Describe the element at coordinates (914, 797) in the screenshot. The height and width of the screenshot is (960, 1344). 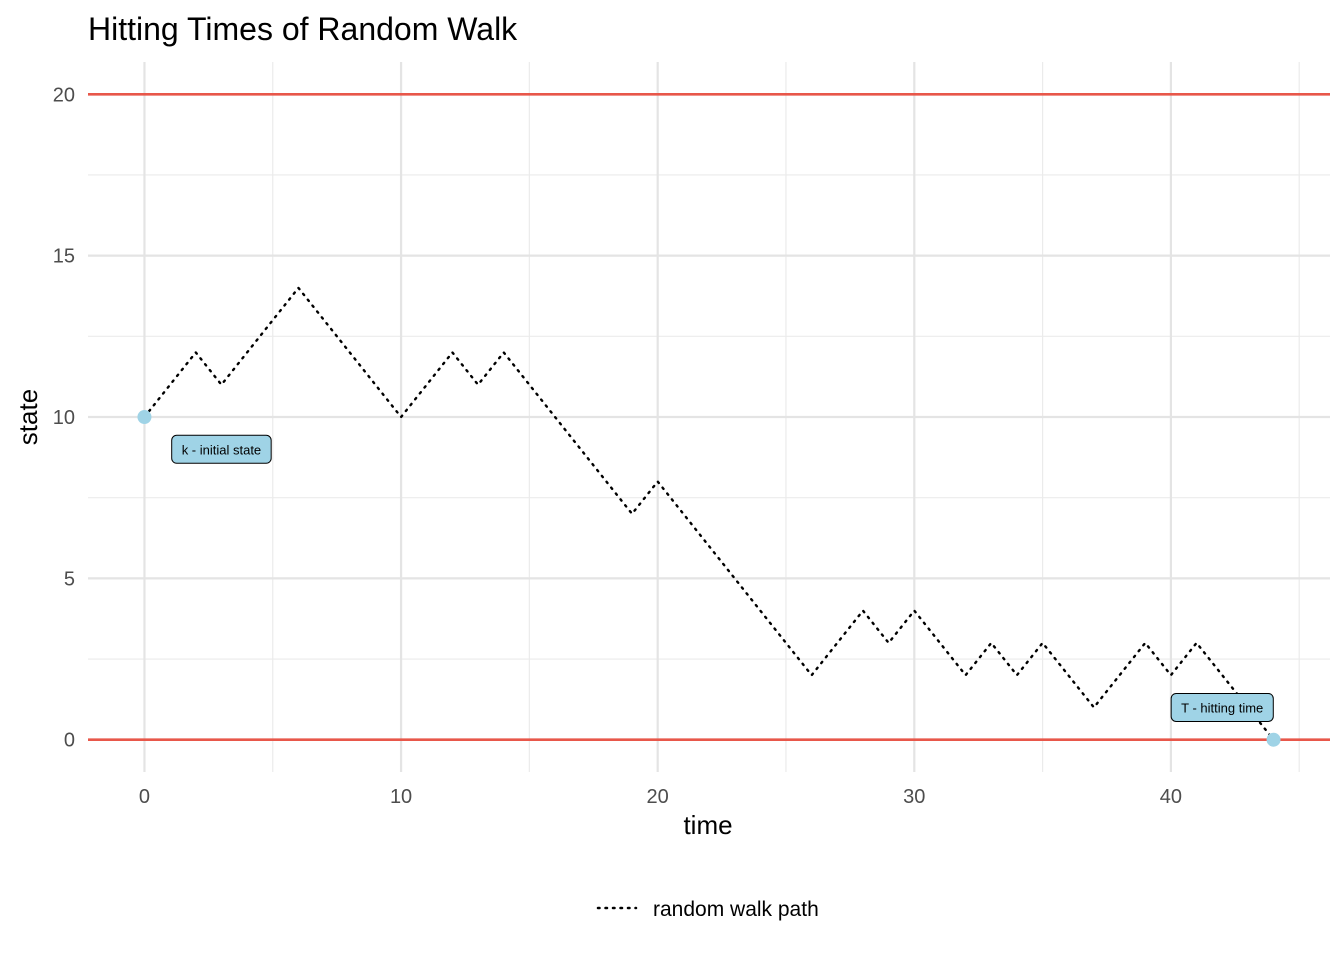
I see `x-tick-label: 30` at that location.